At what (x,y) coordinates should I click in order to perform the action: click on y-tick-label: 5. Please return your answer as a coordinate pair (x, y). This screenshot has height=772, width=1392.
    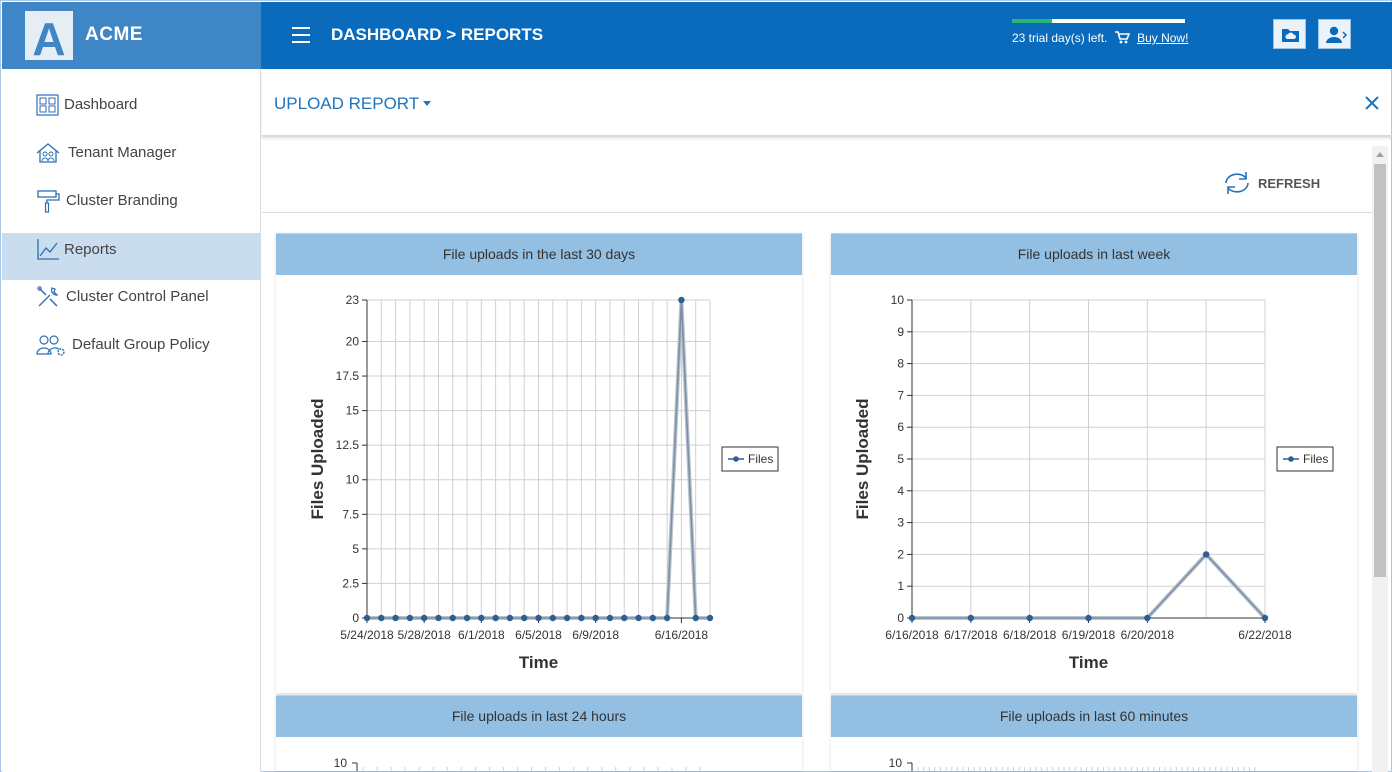
    Looking at the image, I should click on (355, 549).